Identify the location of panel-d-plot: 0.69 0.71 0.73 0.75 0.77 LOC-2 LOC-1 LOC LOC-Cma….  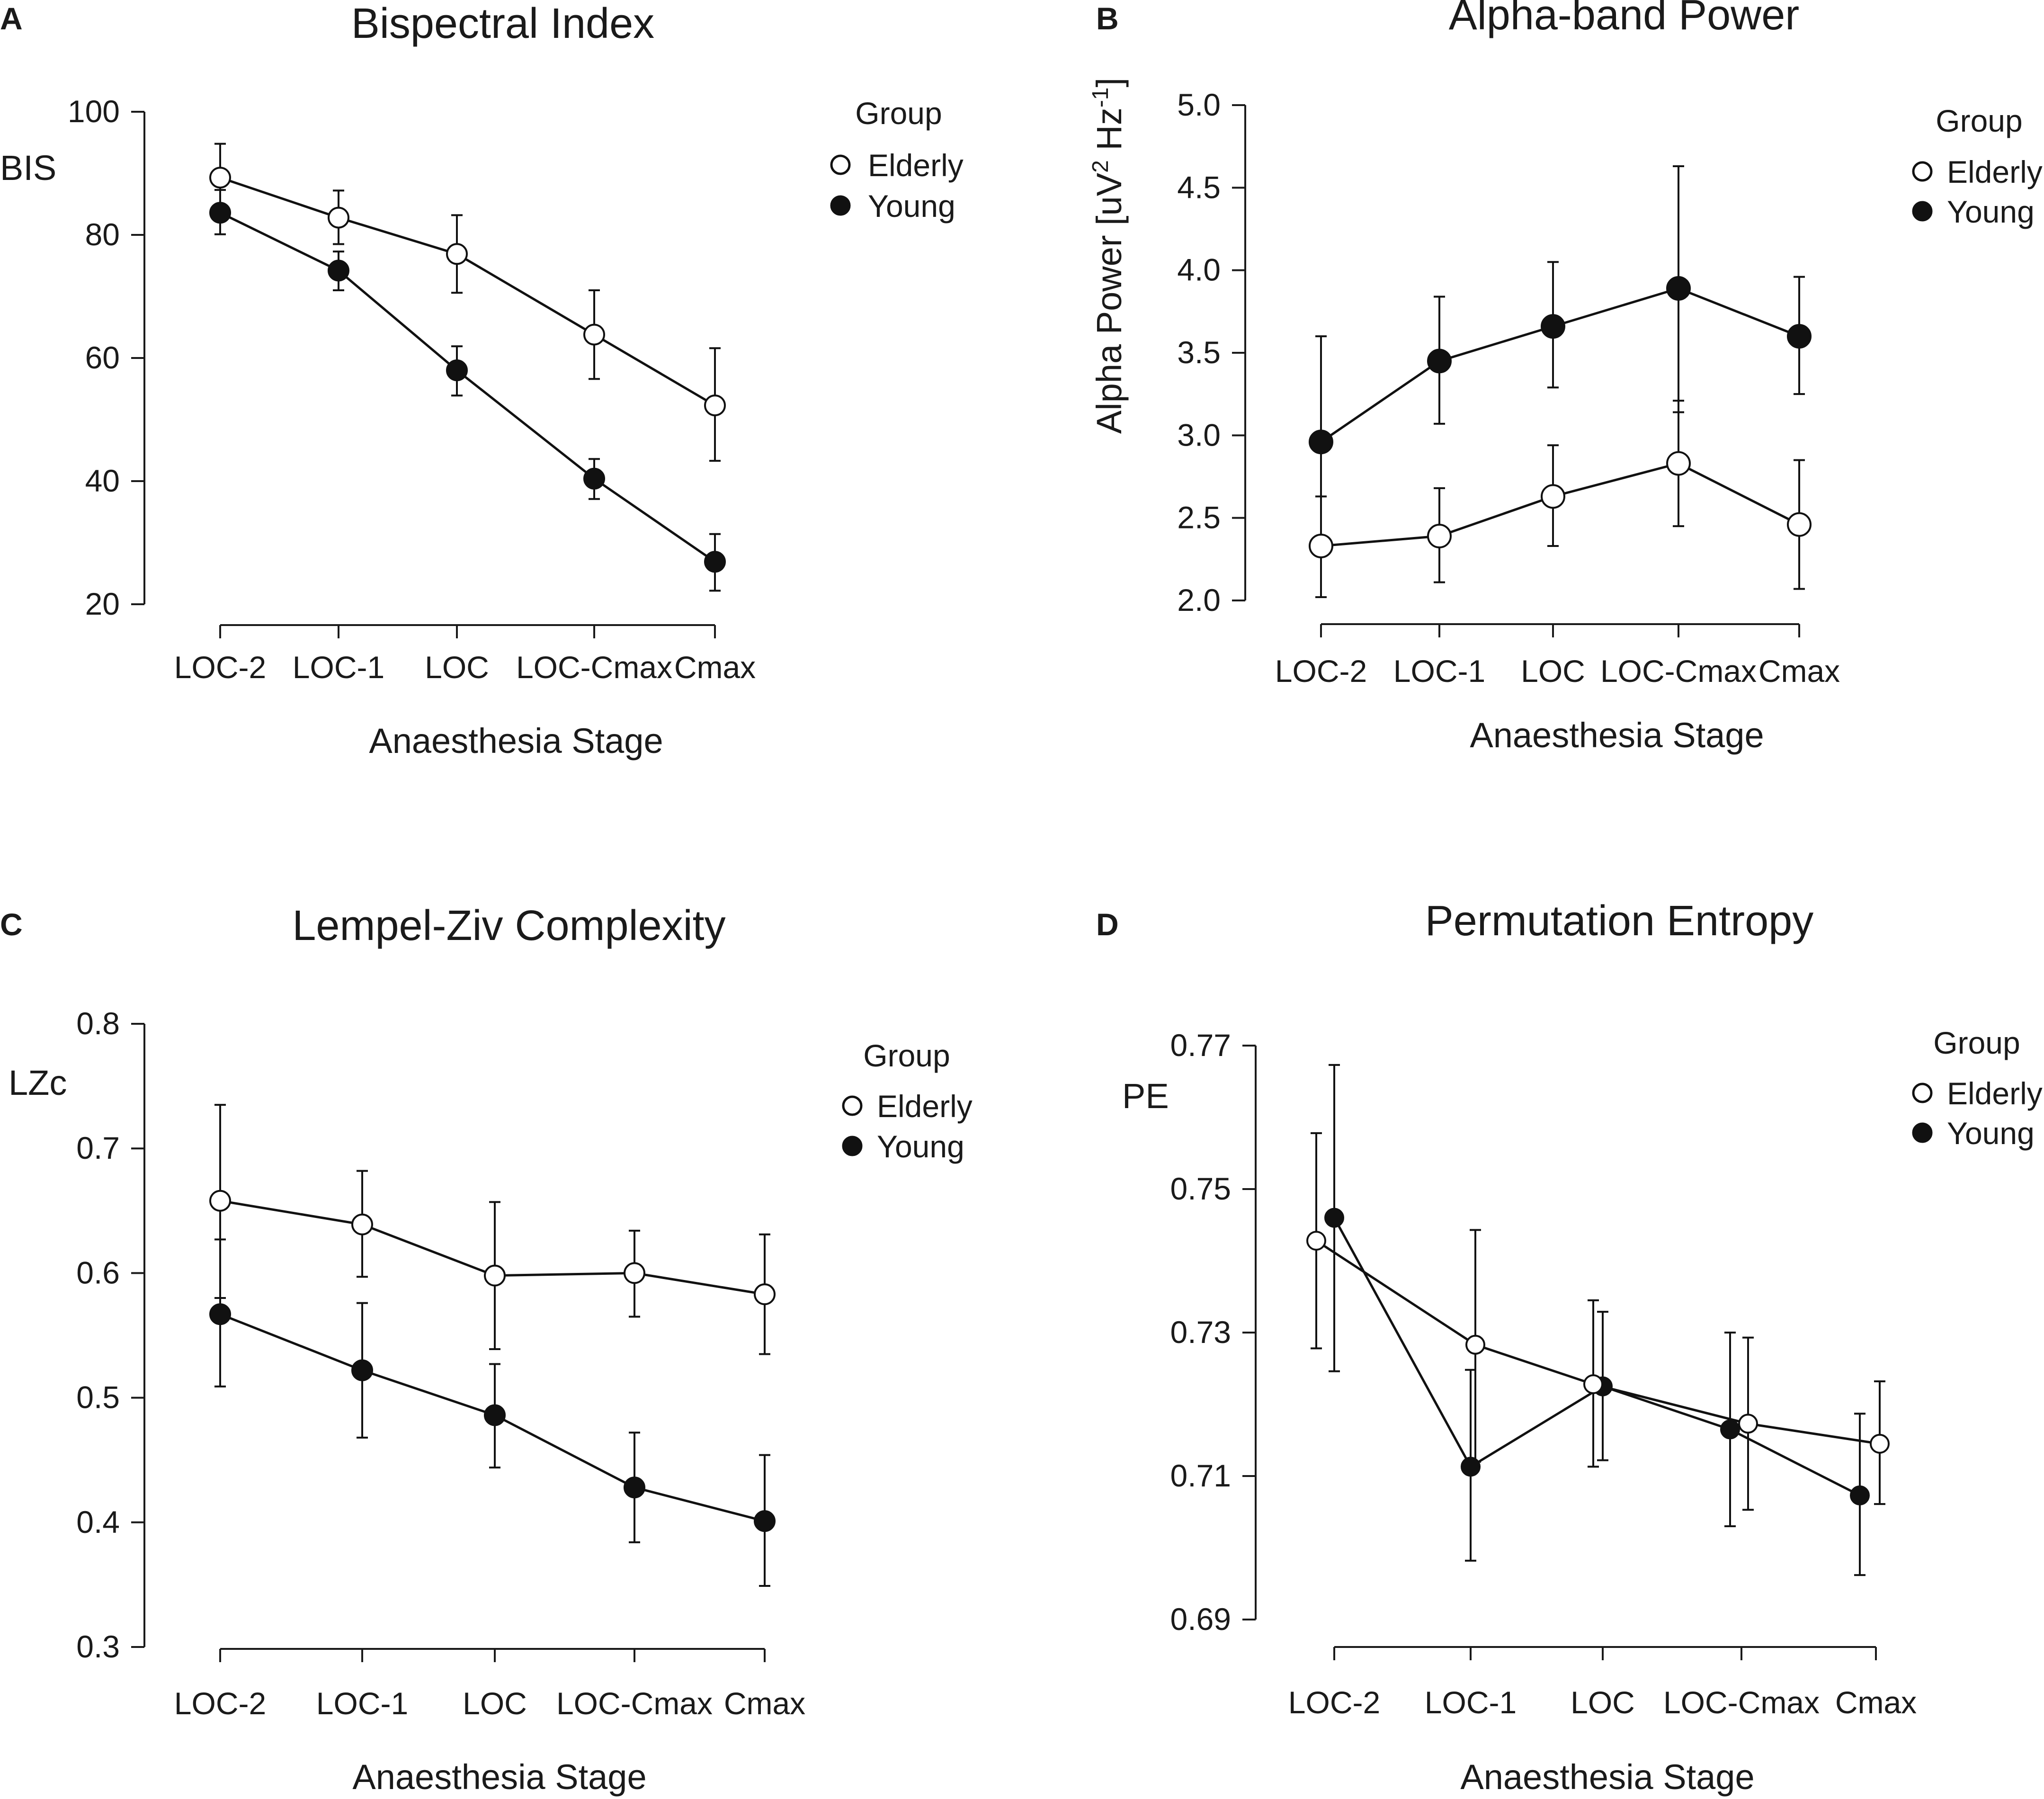
(1543, 1374).